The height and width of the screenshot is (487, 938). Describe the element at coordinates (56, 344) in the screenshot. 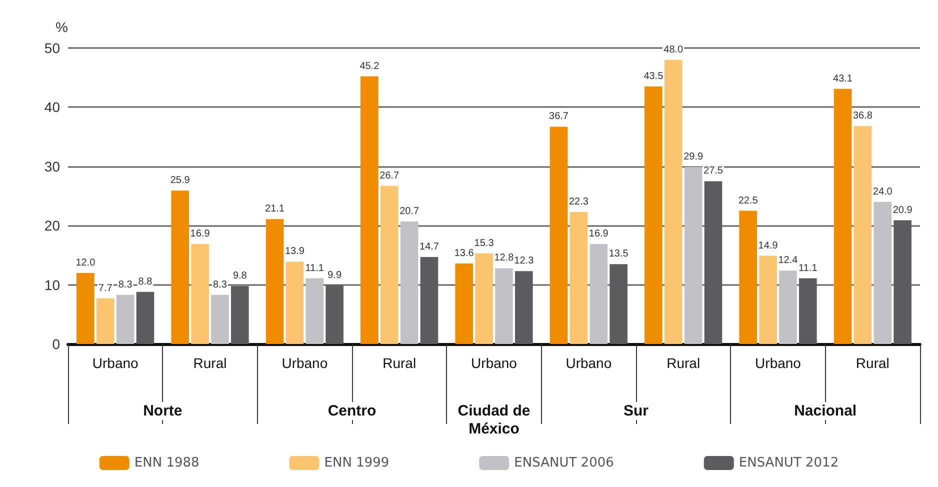

I see `y-tick-label: 0` at that location.